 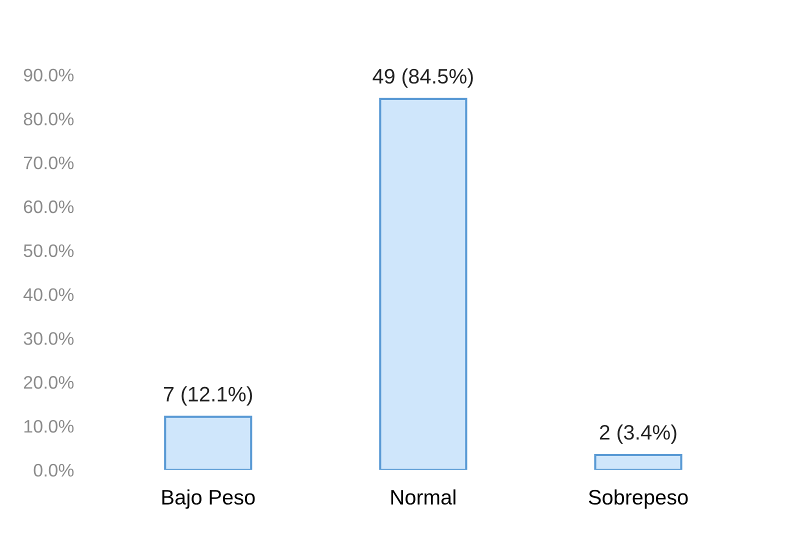 I want to click on data-label: 2 (3.4%), so click(x=638, y=434).